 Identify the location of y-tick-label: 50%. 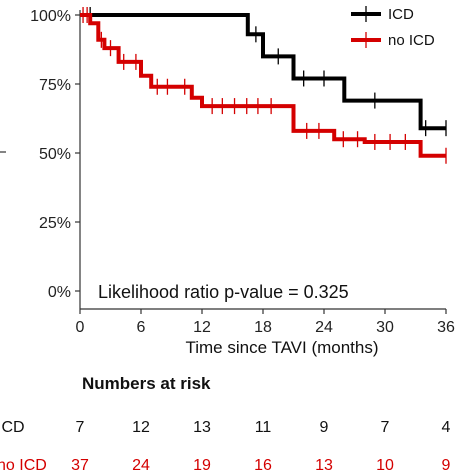
(55, 154).